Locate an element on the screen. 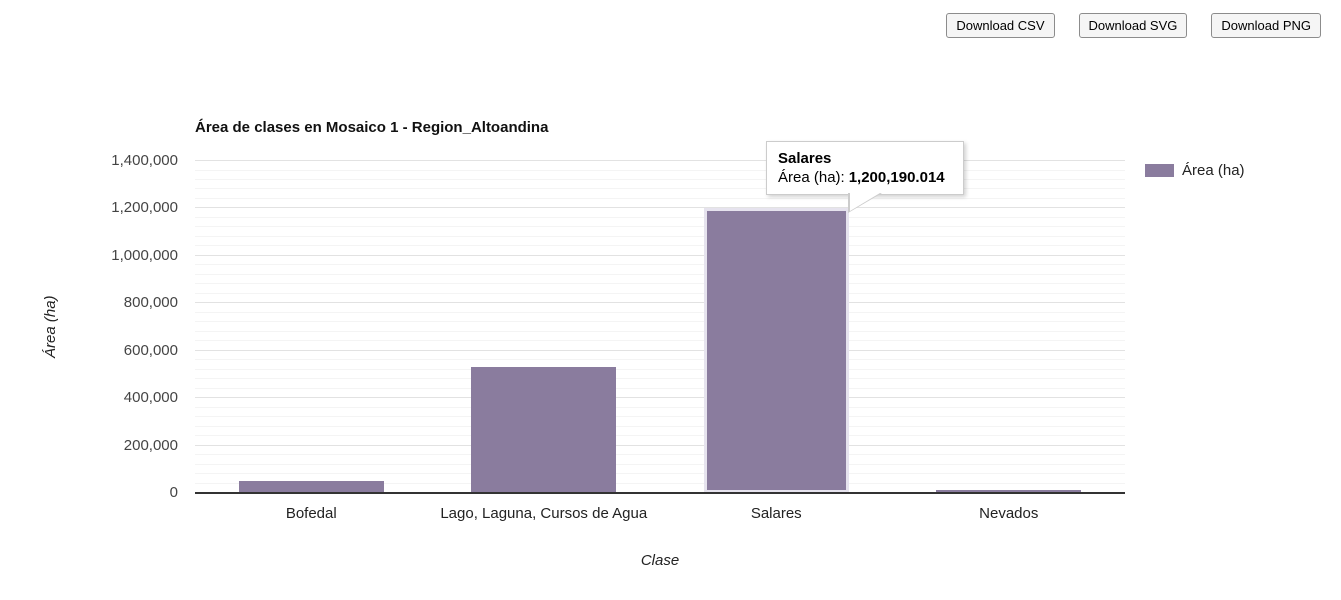 The height and width of the screenshot is (600, 1341). tooltip-callout is located at coordinates (865, 202).